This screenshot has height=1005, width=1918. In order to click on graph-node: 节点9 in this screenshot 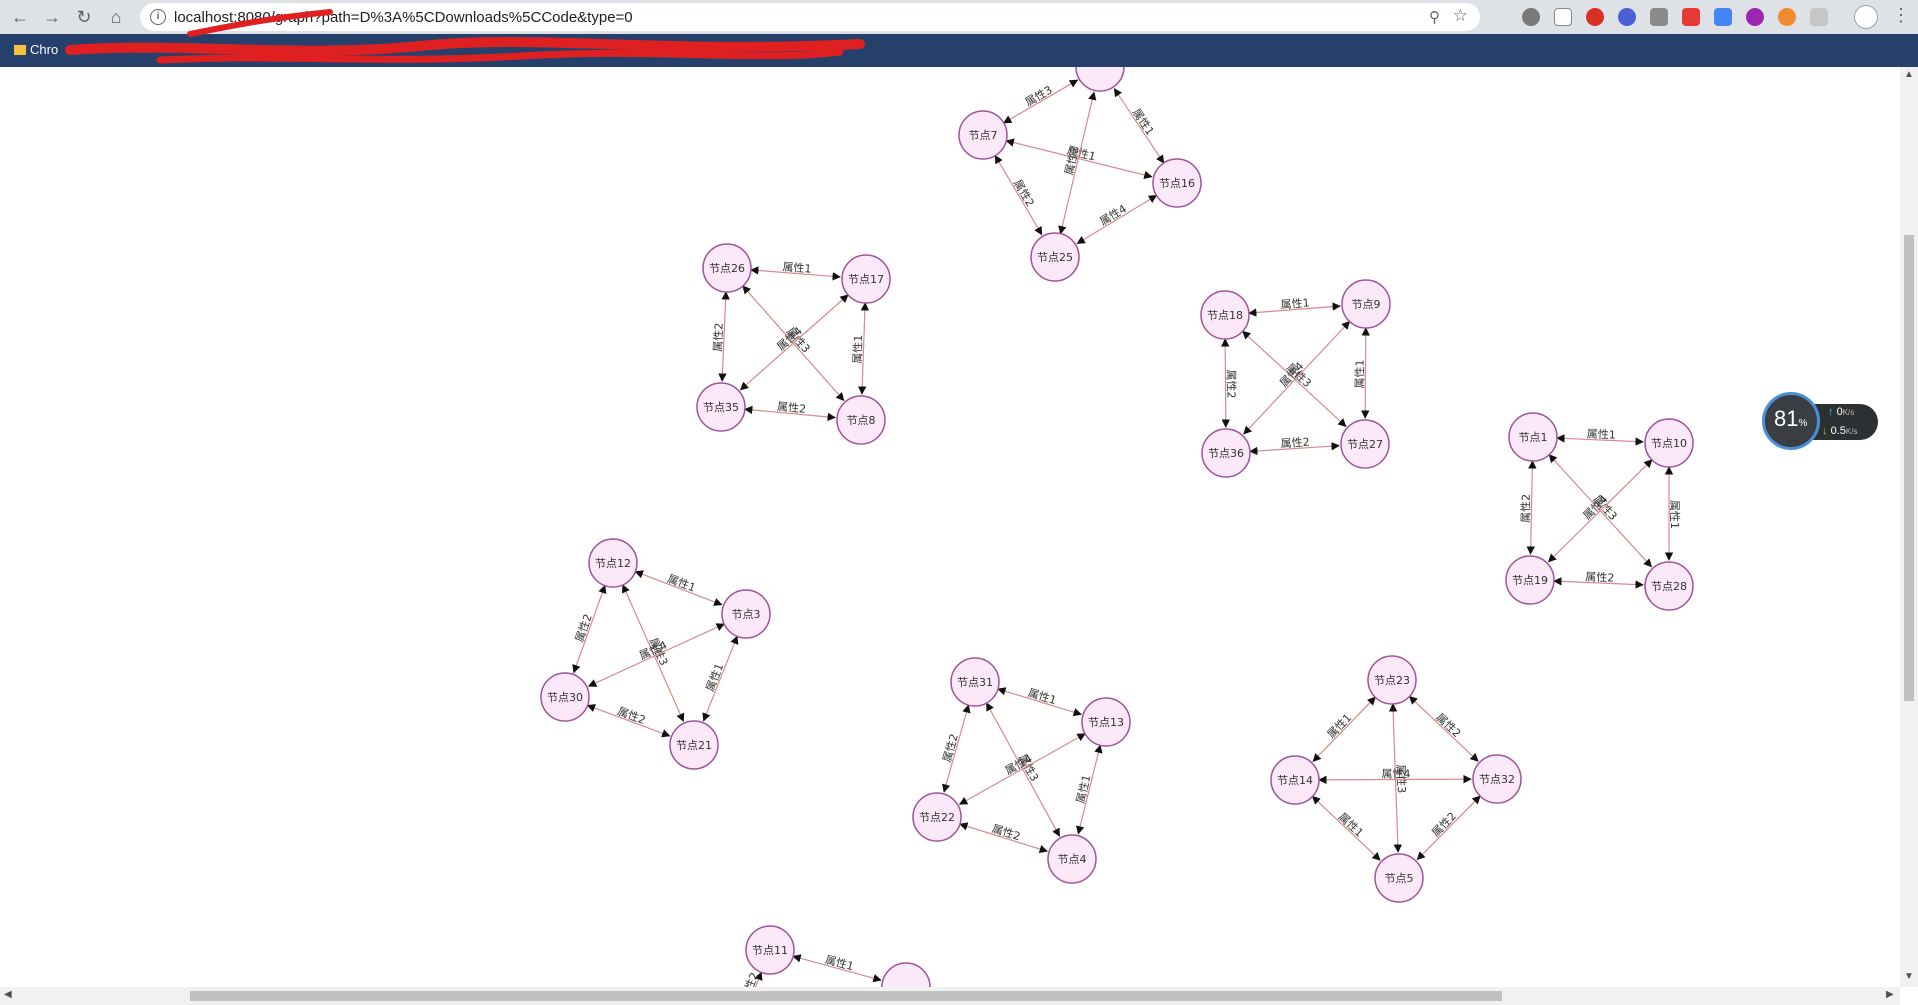, I will do `click(1366, 304)`.